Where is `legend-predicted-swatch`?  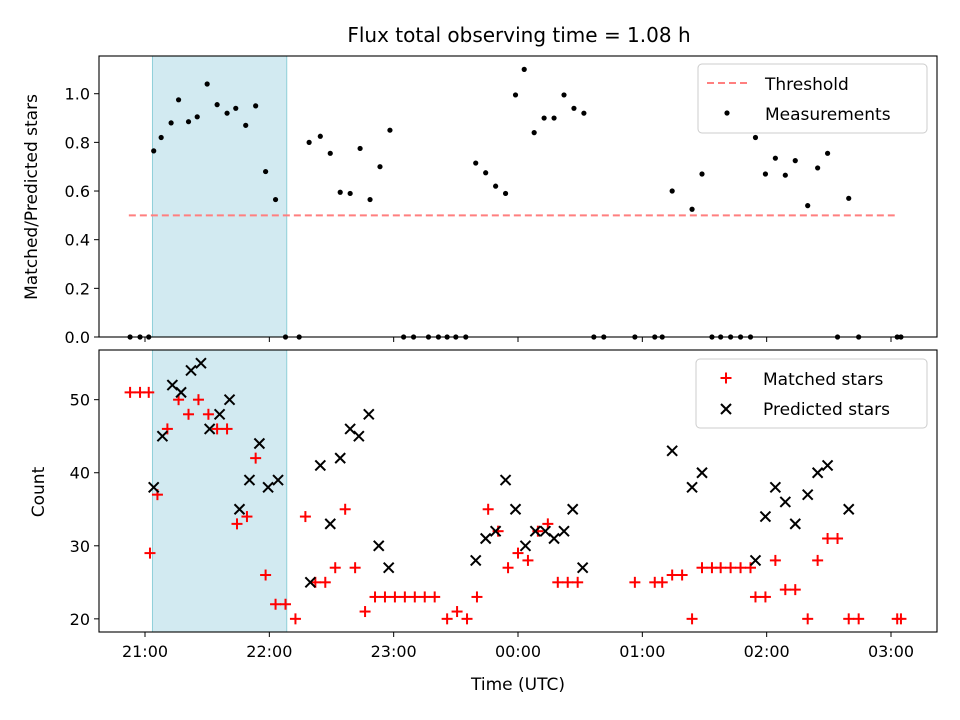
legend-predicted-swatch is located at coordinates (726, 409).